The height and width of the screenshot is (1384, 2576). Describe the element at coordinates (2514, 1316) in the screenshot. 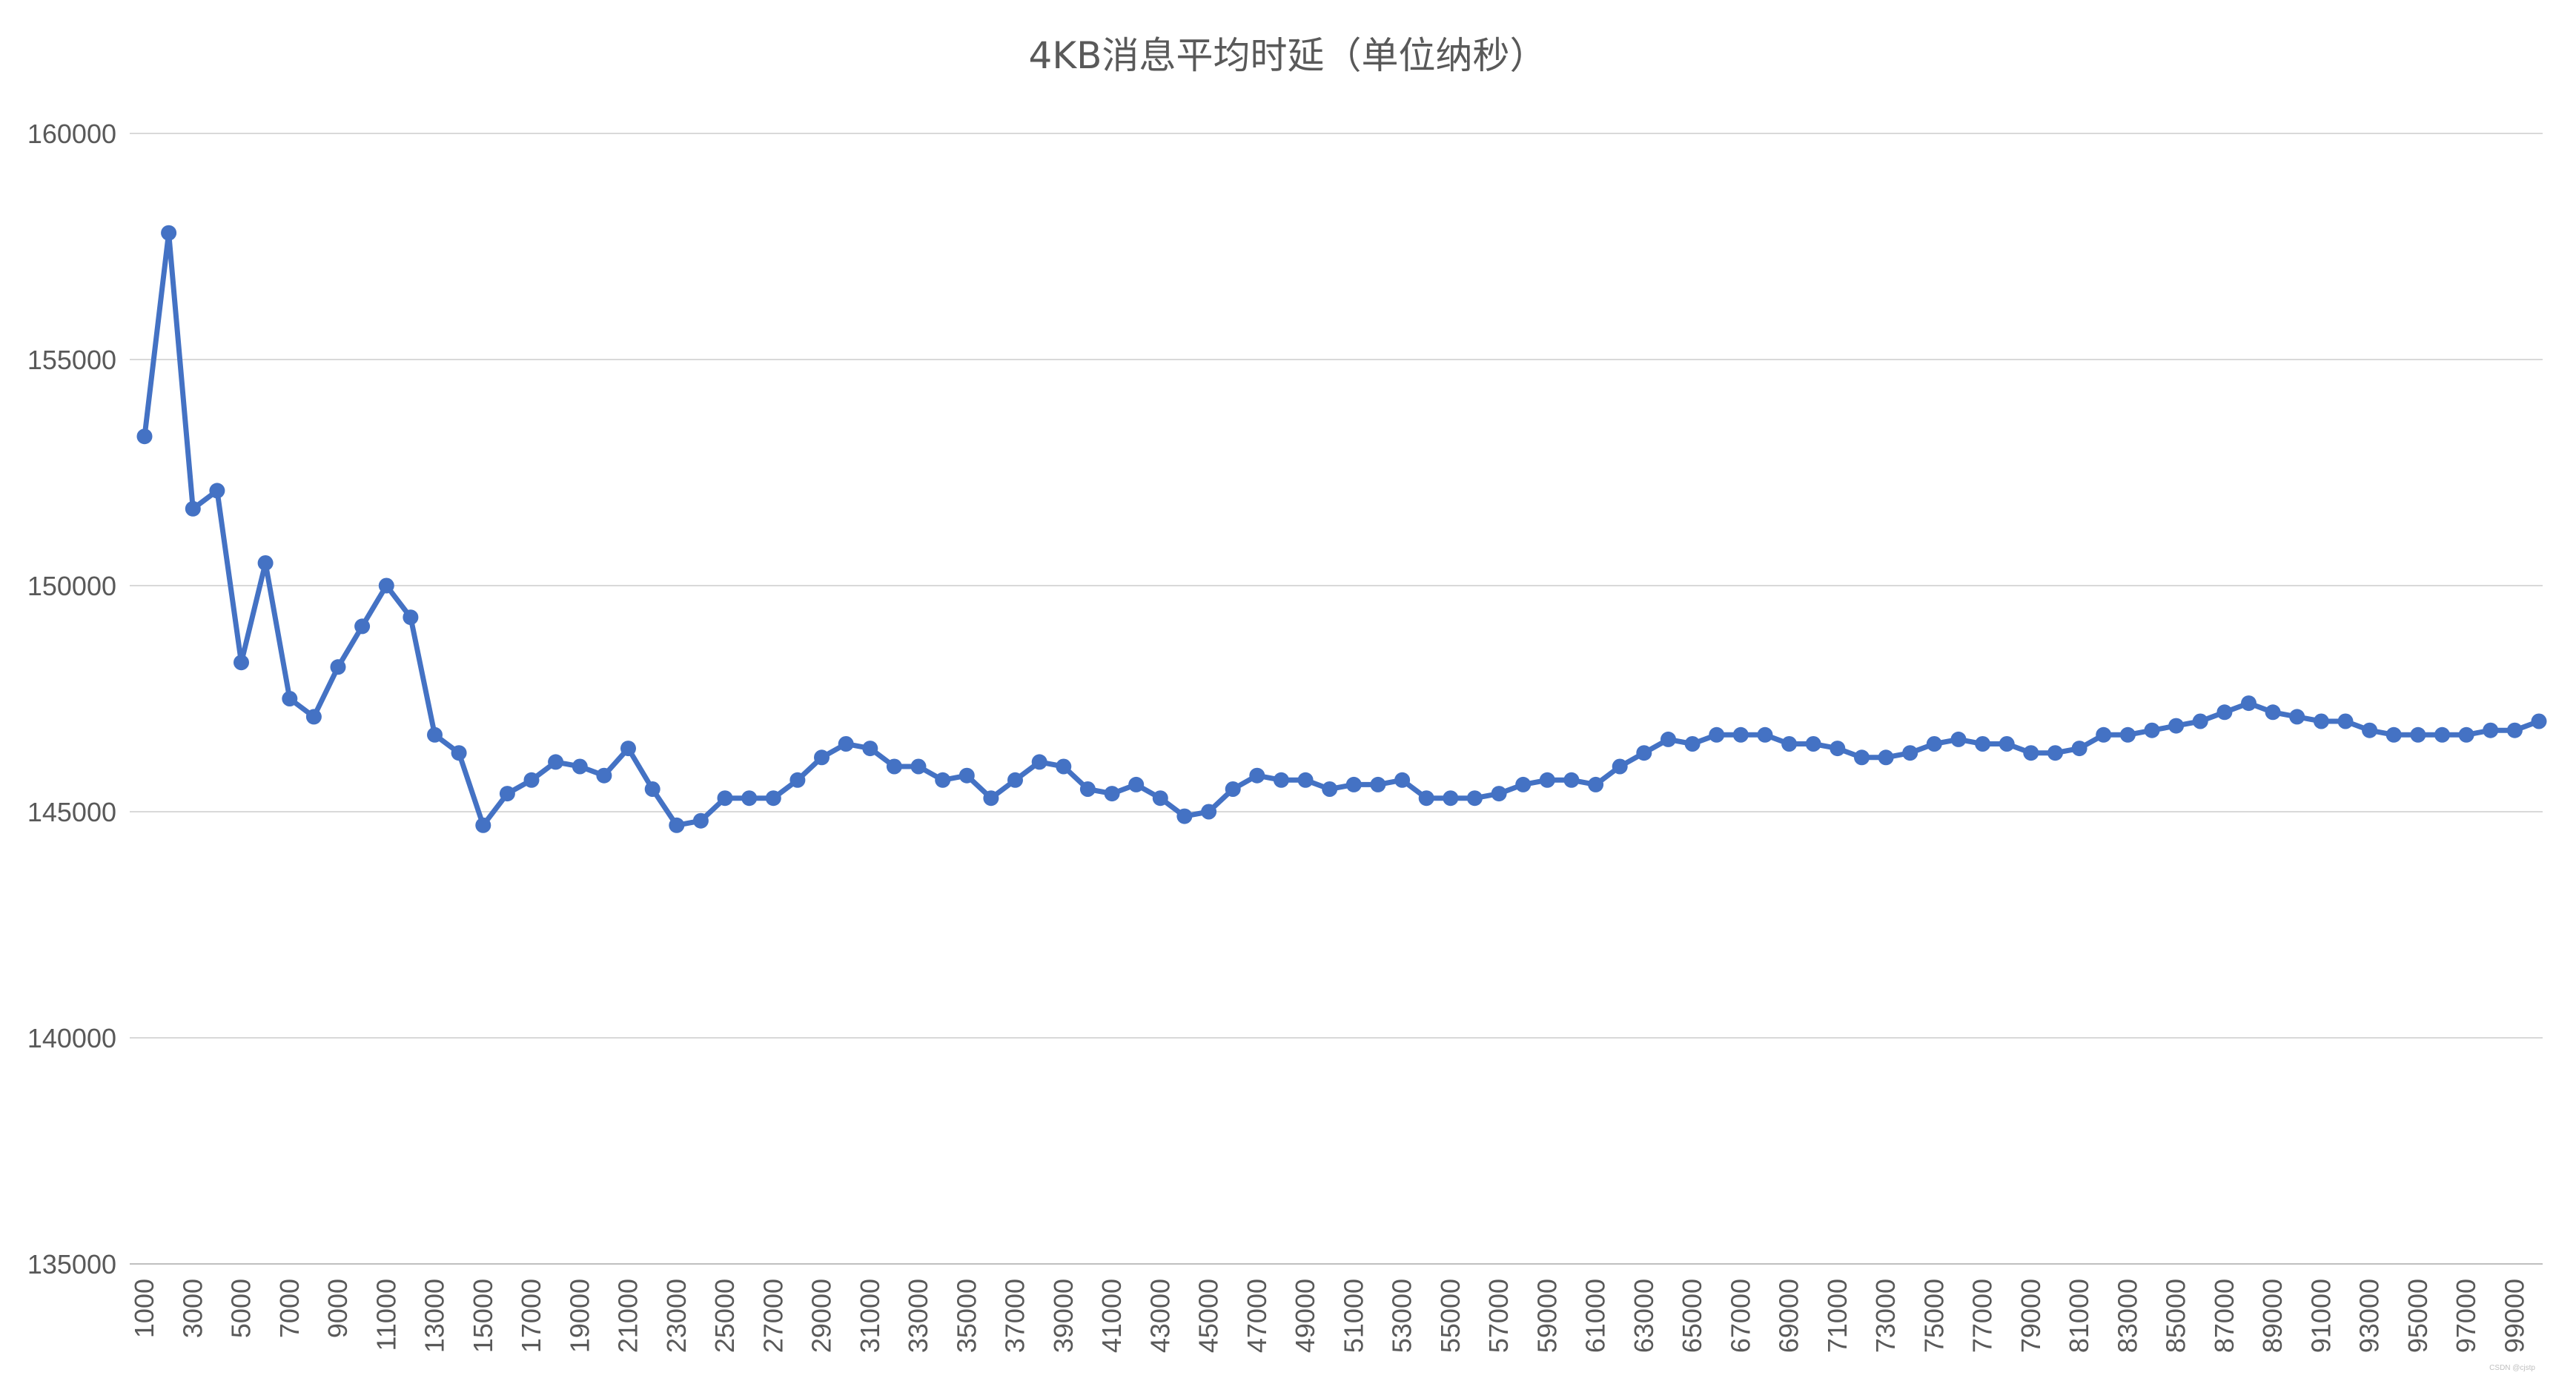

I see `x-tick-label: 99000` at that location.